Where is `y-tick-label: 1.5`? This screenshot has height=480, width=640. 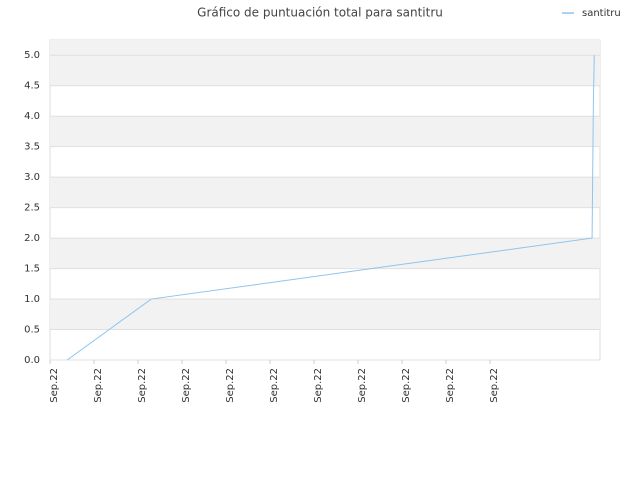
y-tick-label: 1.5 is located at coordinates (32, 269).